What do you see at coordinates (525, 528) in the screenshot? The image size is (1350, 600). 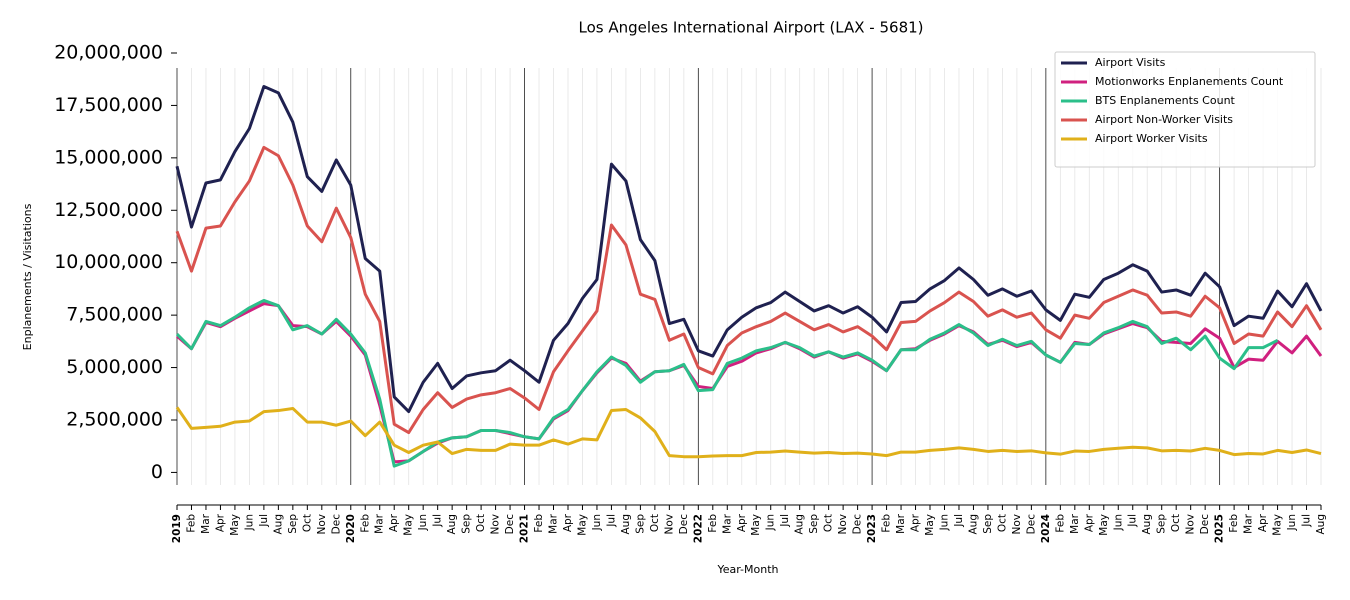 I see `x-tick-label: 2021` at bounding box center [525, 528].